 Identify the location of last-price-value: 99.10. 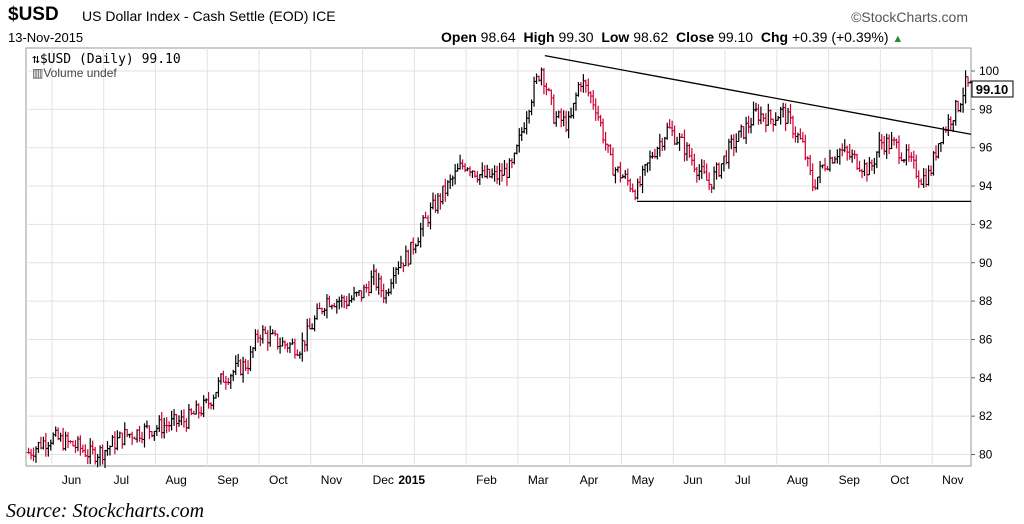
(992, 89).